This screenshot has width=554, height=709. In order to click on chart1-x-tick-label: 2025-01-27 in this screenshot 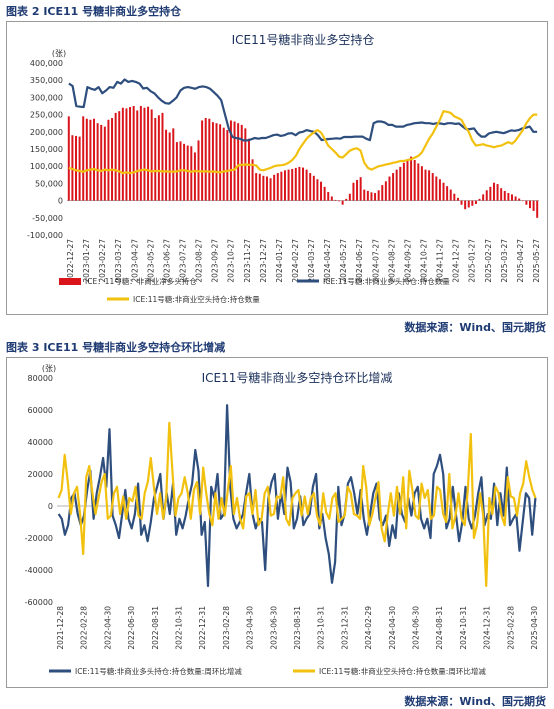, I will do `click(472, 261)`.